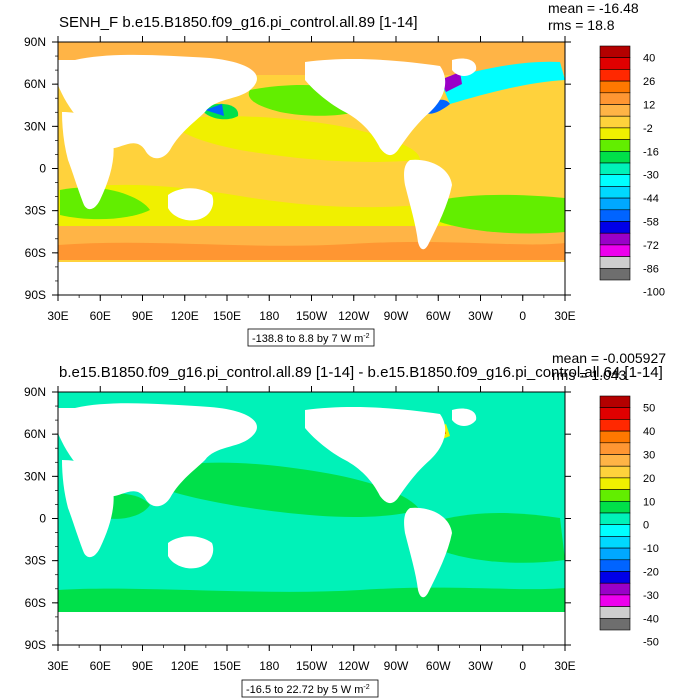  I want to click on y-tick-label: 60S, so click(35, 603).